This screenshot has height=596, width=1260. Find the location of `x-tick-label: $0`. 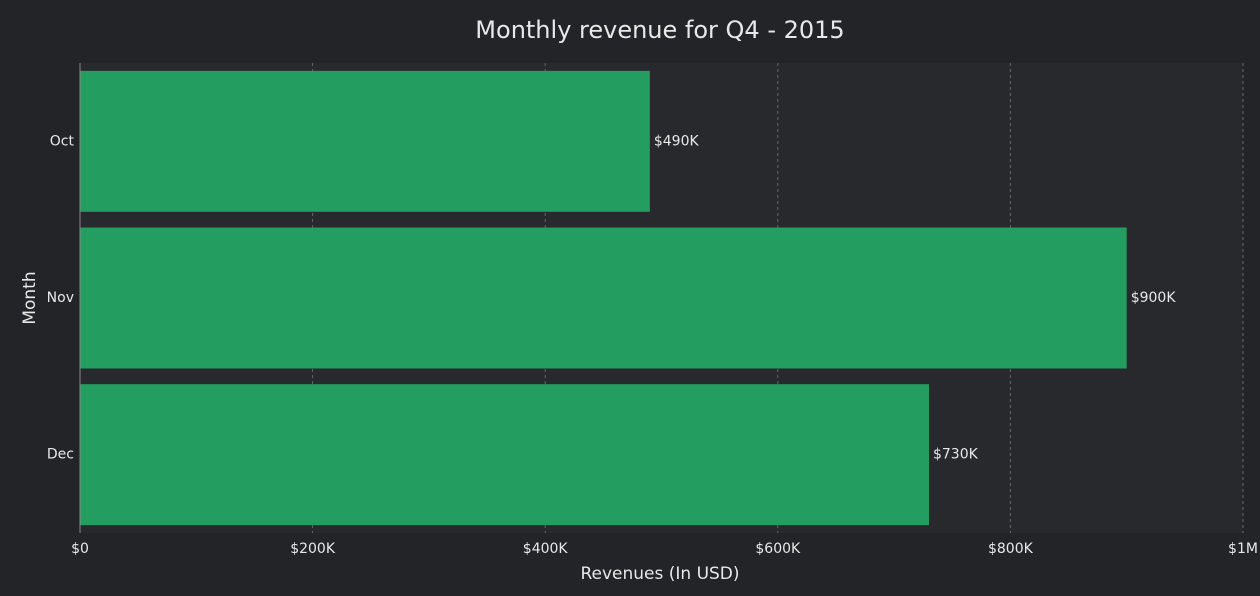

x-tick-label: $0 is located at coordinates (80, 549).